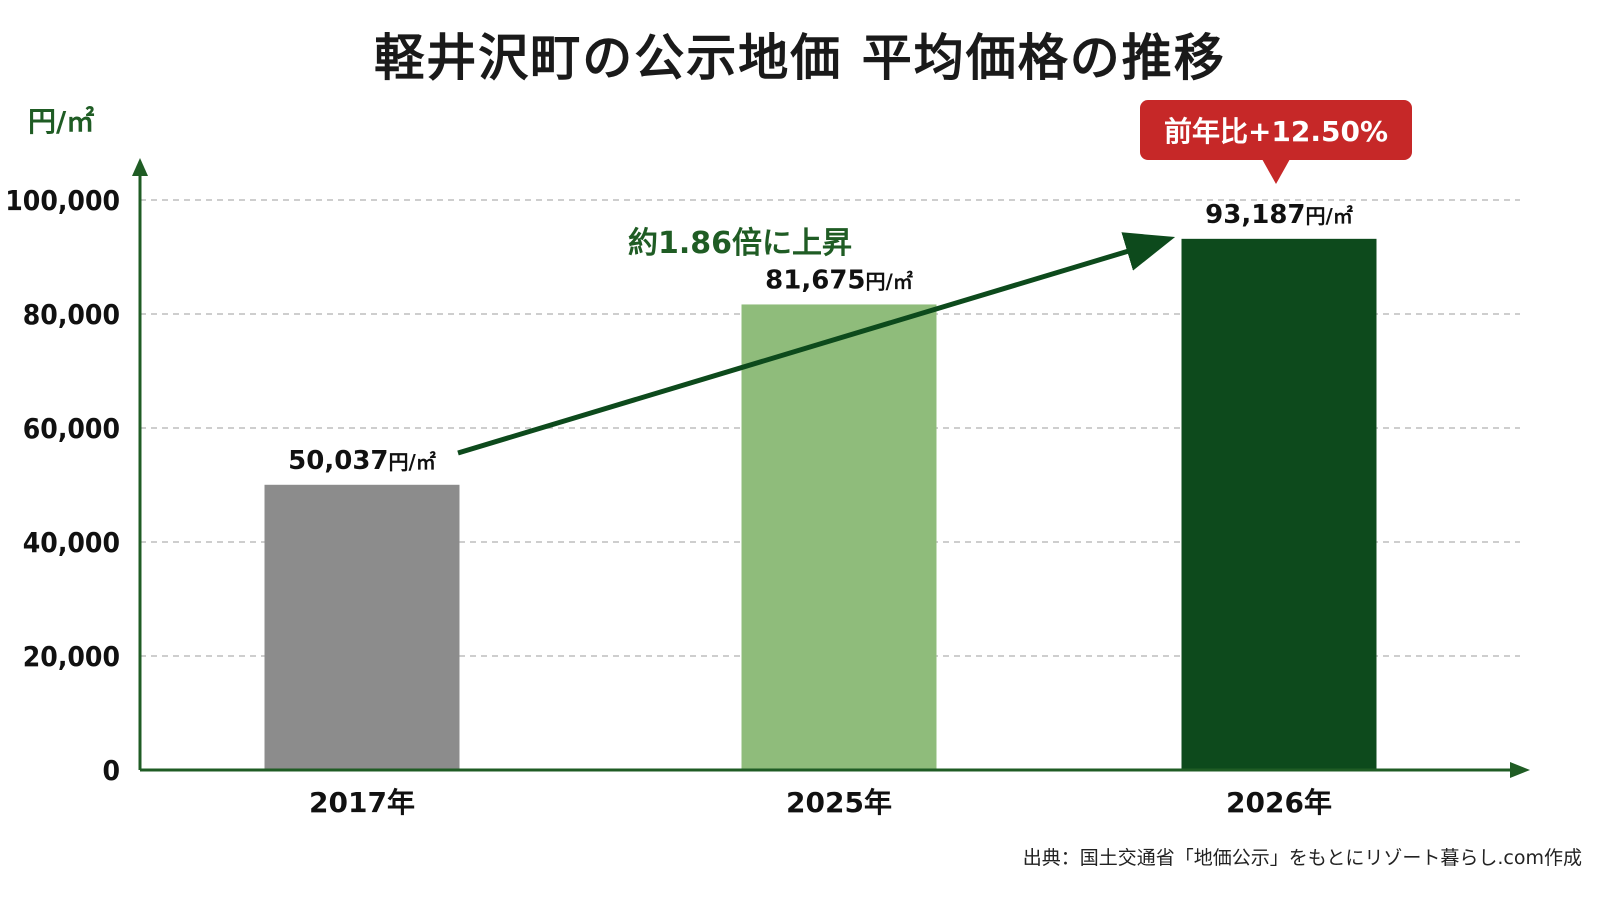  Describe the element at coordinates (362, 461) in the screenshot. I see `data-label: 50,037円/㎡` at that location.